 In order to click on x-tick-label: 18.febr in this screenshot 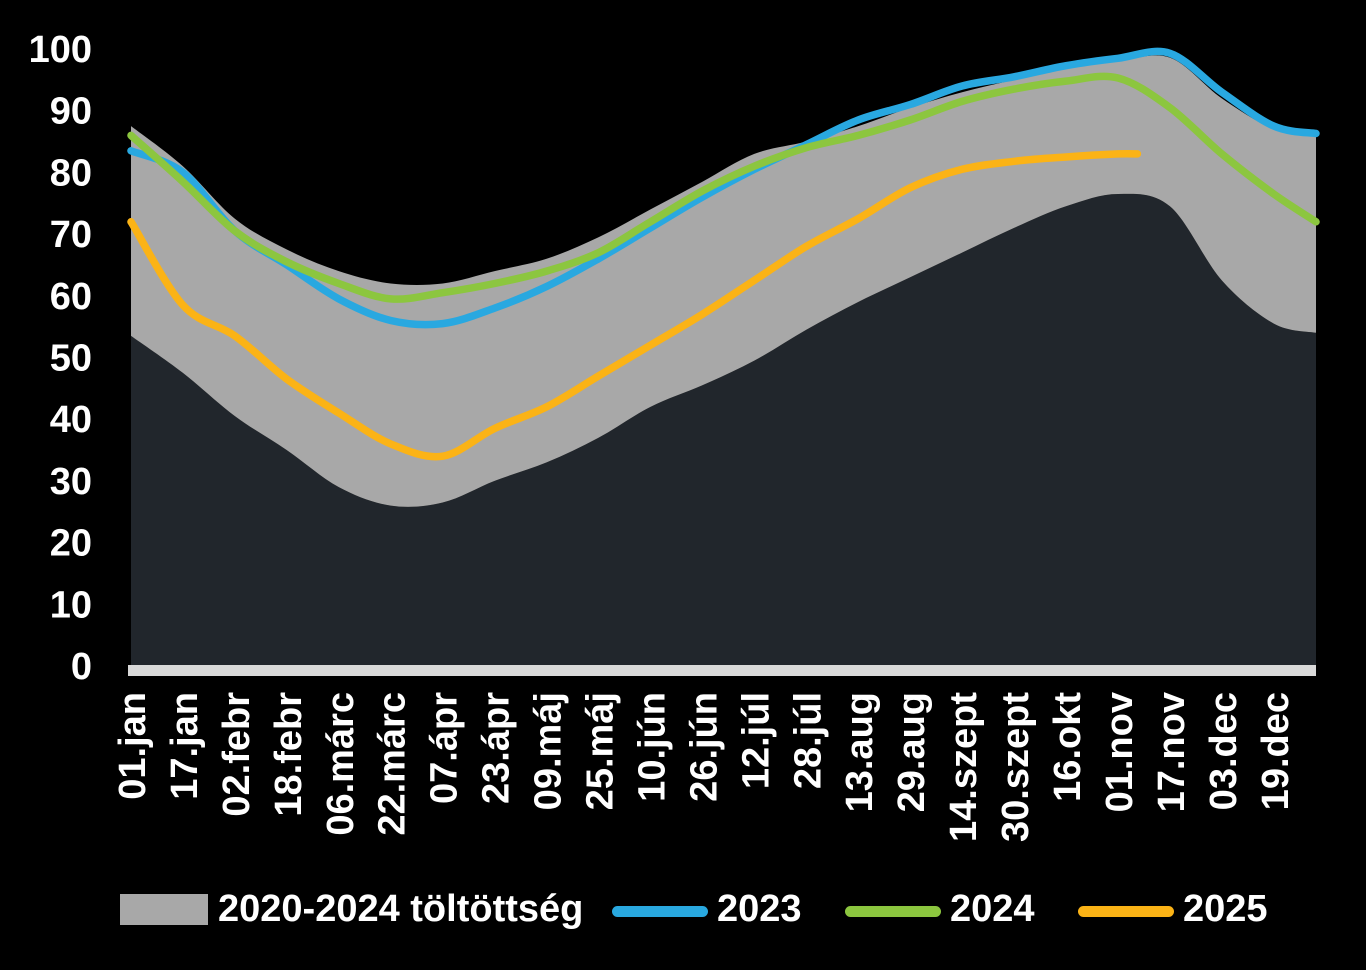, I will do `click(289, 754)`.